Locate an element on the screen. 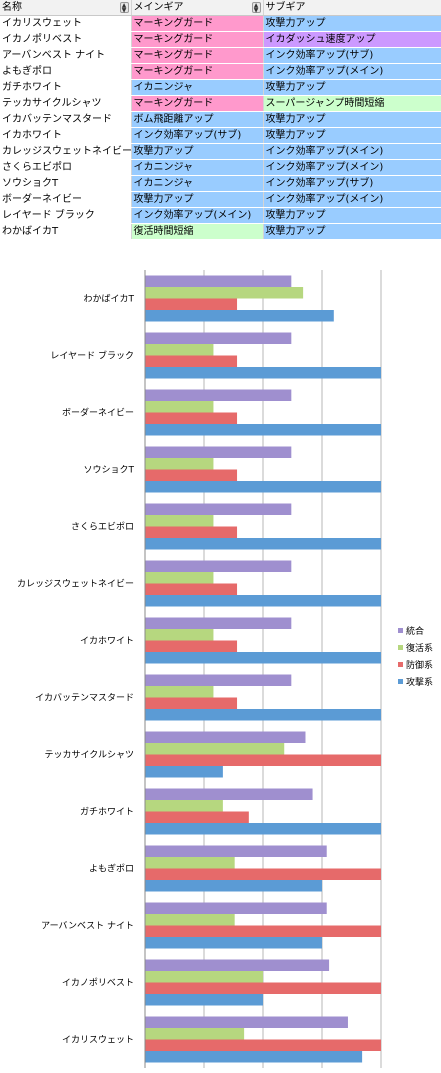 This screenshot has height=1073, width=441. cell-name: イカホワイト is located at coordinates (66, 135).